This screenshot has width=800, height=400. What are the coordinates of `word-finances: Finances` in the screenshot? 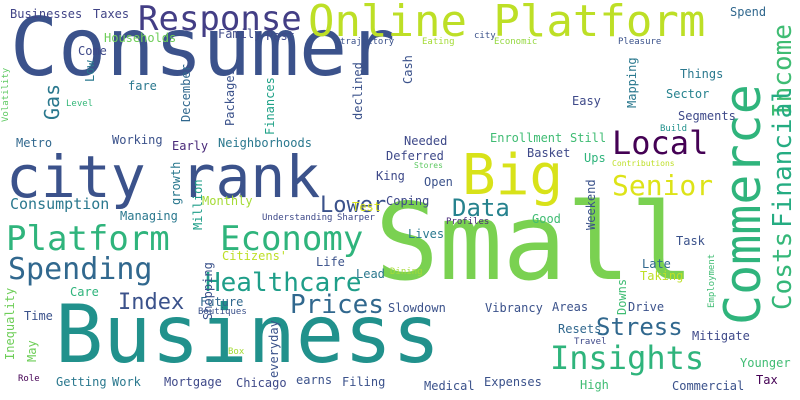 It's located at (270, 106).